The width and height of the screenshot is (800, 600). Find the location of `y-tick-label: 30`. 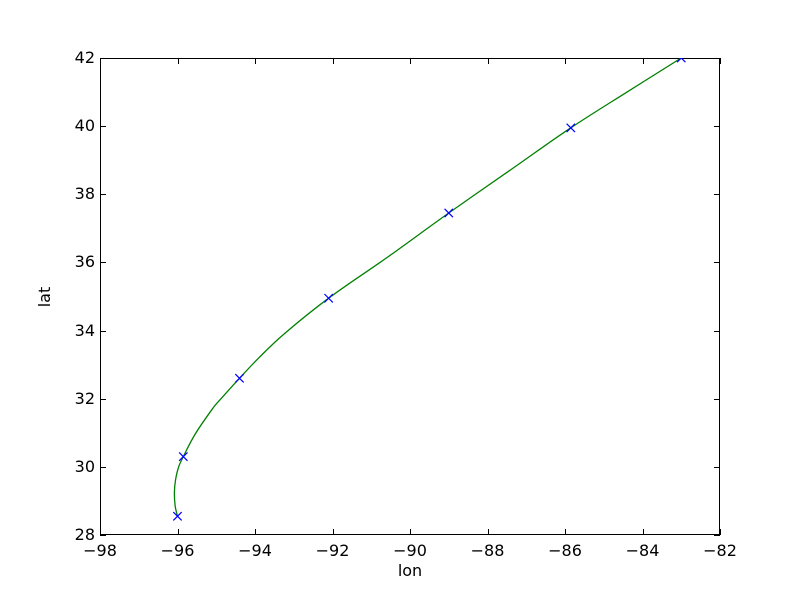

y-tick-label: 30 is located at coordinates (84, 466).